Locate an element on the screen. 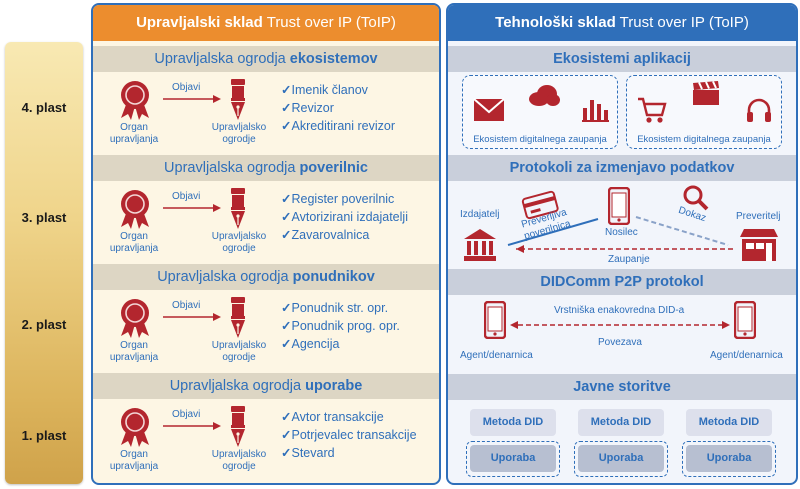 Image resolution: width=800 pixels, height=489 pixels. connection-label: Povezava is located at coordinates (620, 342).